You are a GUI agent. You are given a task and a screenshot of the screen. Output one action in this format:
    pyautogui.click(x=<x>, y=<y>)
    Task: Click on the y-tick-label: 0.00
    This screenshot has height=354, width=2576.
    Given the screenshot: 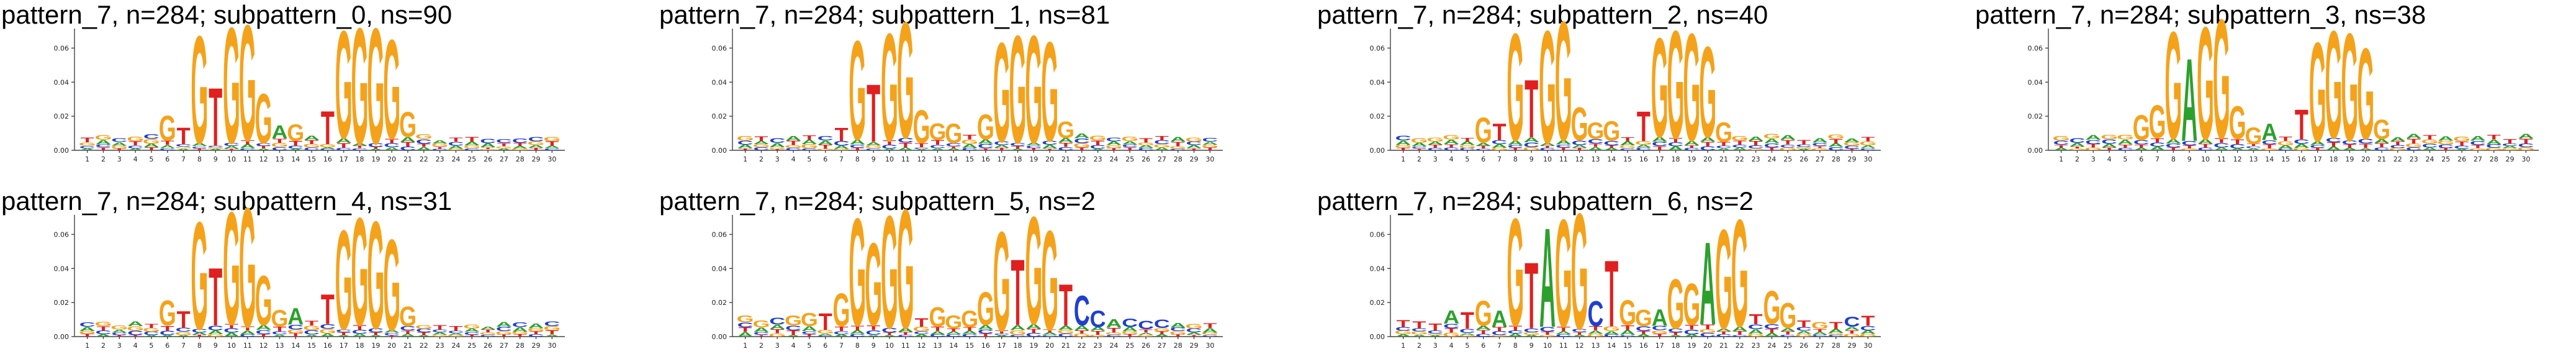 What is the action you would take?
    pyautogui.click(x=62, y=151)
    